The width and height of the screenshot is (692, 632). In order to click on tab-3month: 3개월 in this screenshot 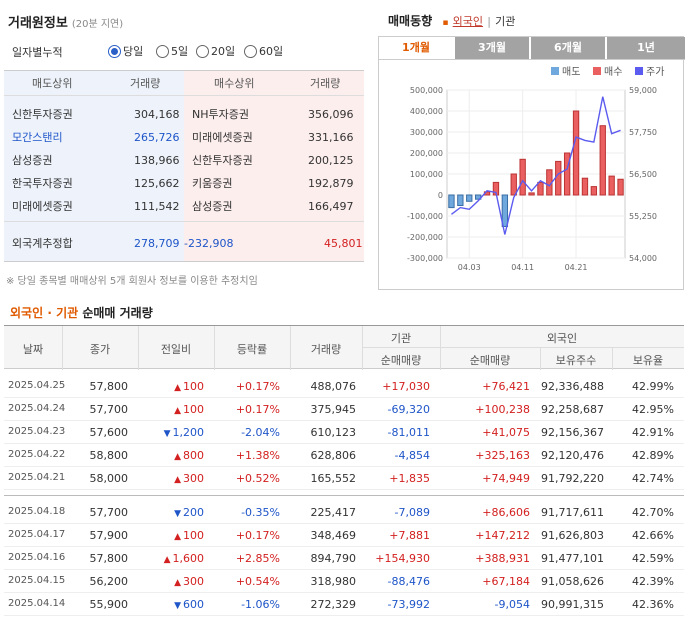, I will do `click(492, 48)`.